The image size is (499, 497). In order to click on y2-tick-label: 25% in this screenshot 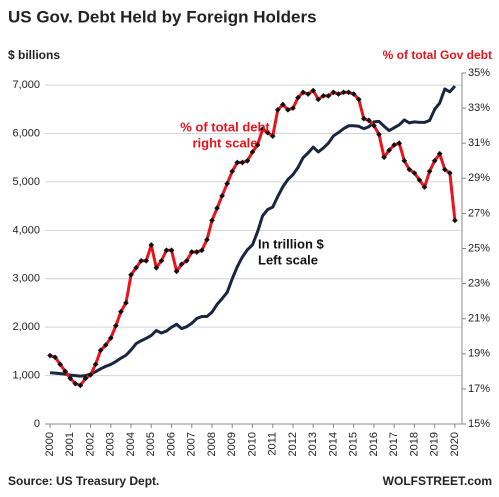, I will do `click(479, 248)`.